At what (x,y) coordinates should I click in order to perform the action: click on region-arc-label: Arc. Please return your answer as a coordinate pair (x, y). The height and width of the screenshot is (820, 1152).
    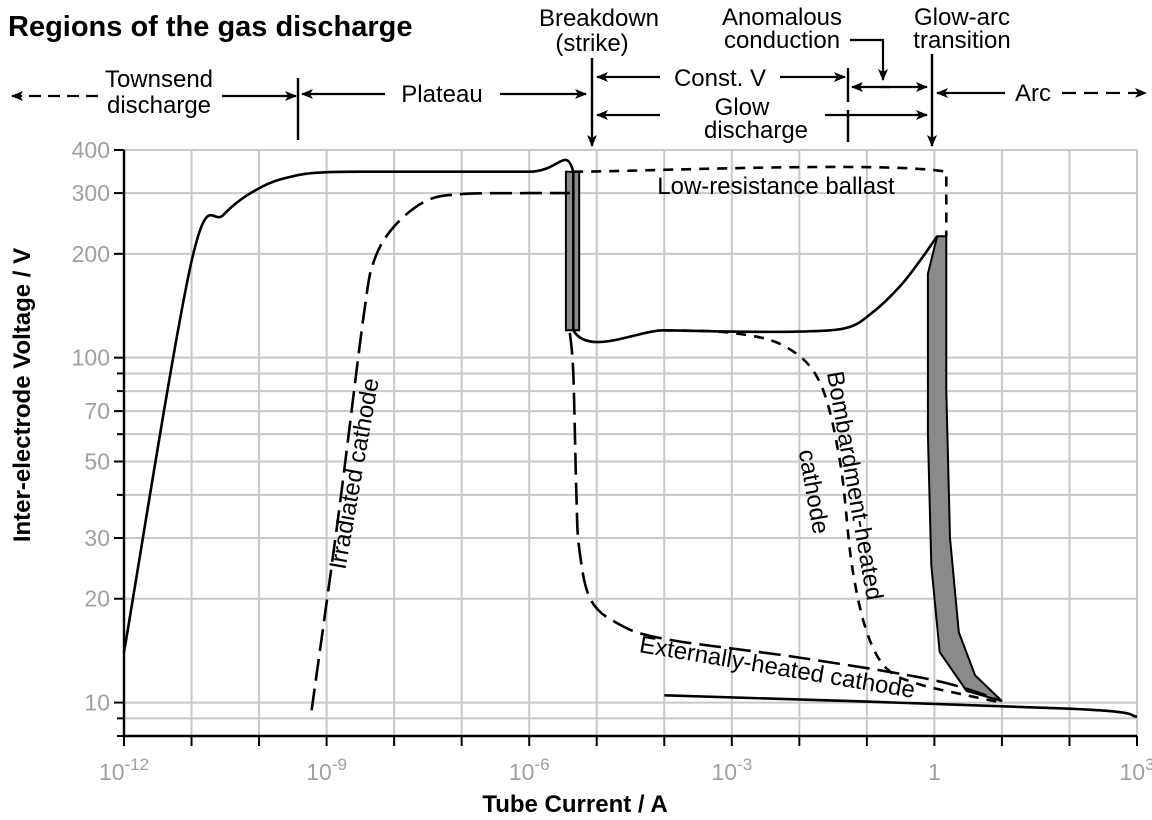
    Looking at the image, I should click on (1033, 93).